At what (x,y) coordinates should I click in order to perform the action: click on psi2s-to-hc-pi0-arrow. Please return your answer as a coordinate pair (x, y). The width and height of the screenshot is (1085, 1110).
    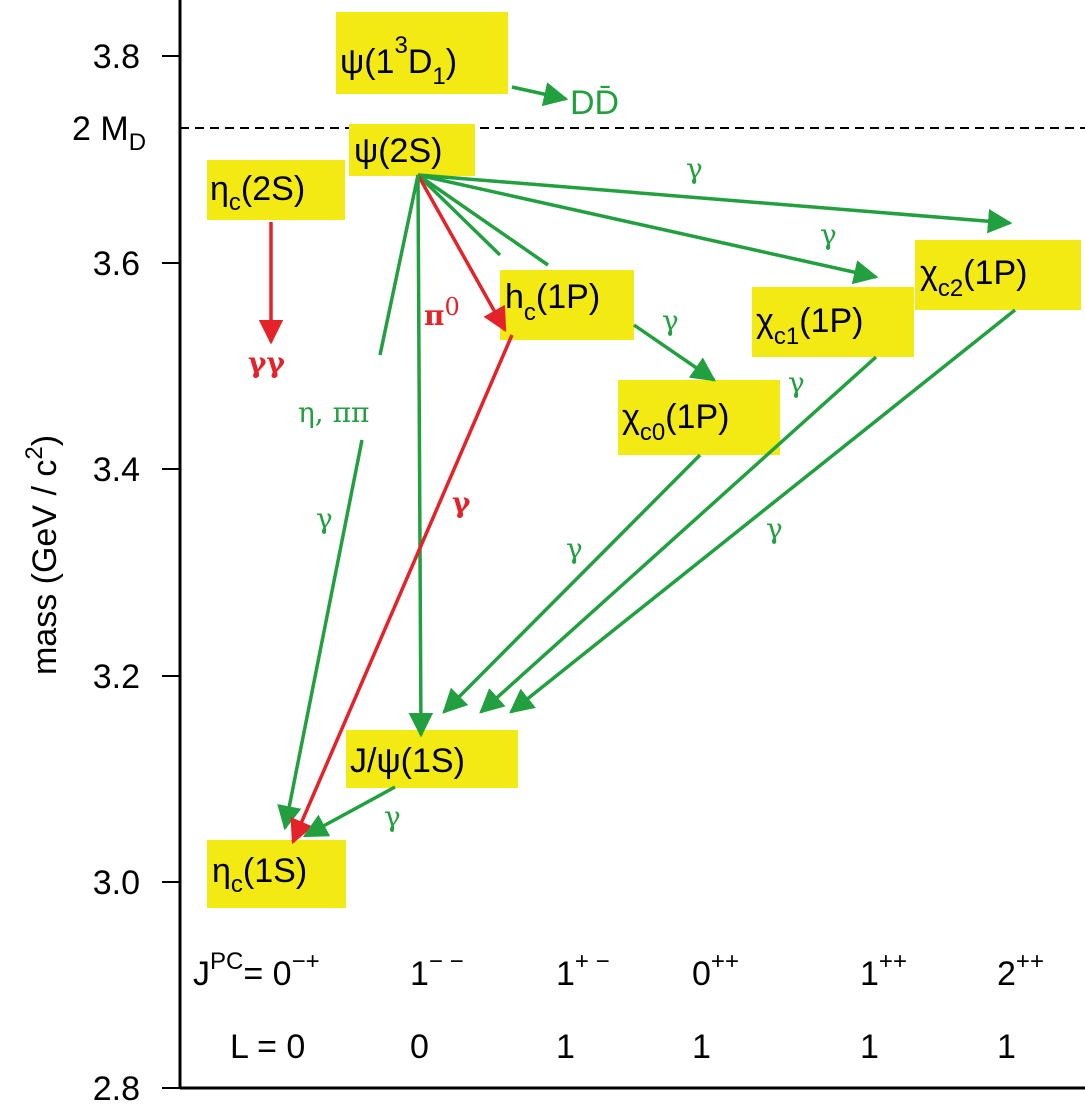
    Looking at the image, I should click on (461, 253).